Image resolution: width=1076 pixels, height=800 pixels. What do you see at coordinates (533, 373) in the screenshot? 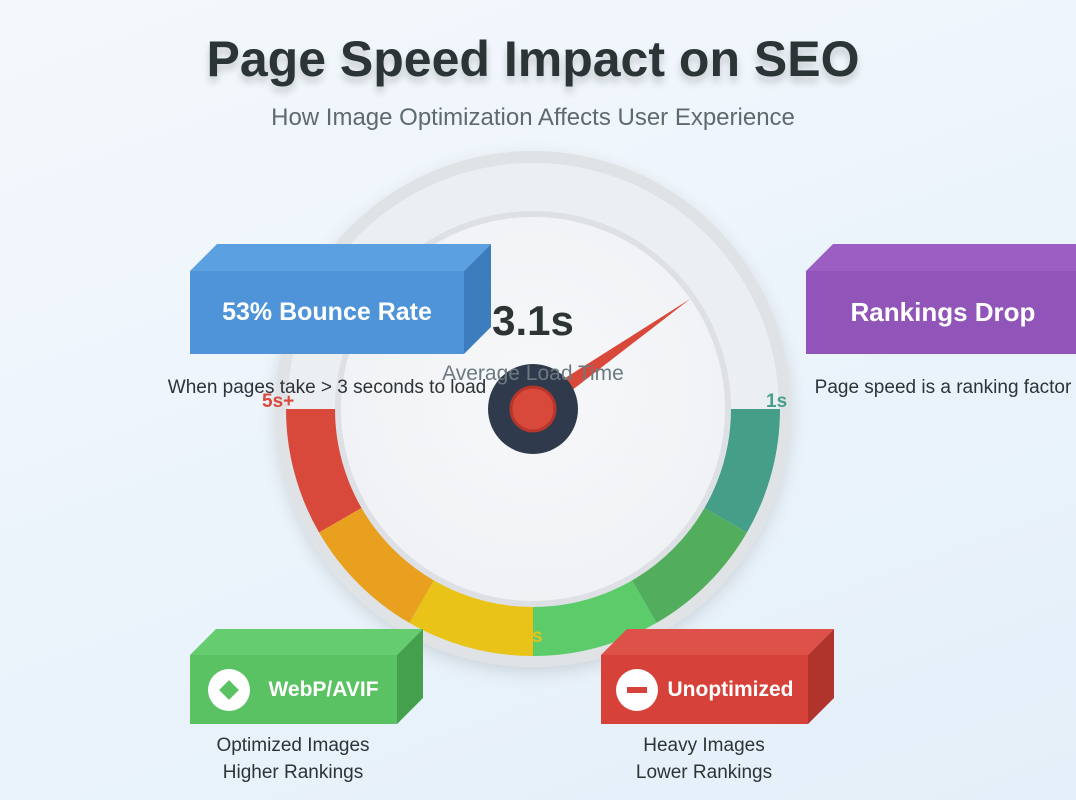
I see `load-time-label: Average Load Time` at bounding box center [533, 373].